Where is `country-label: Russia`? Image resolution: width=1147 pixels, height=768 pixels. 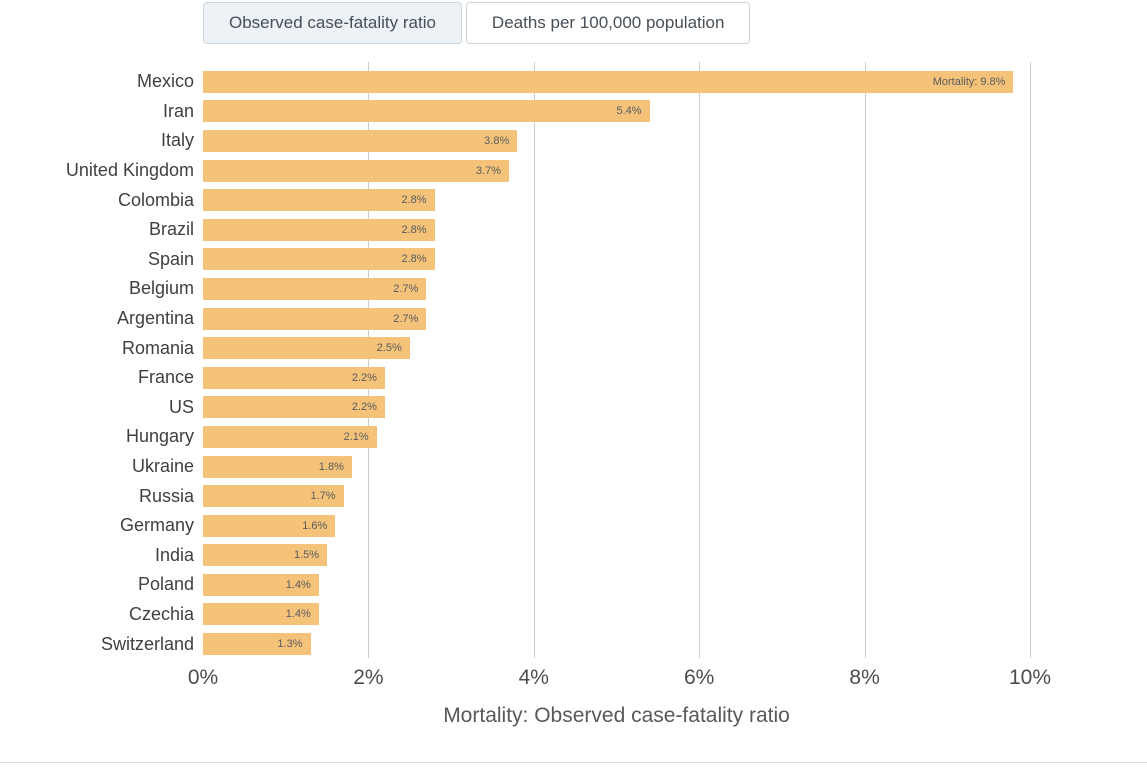
country-label: Russia is located at coordinates (166, 495).